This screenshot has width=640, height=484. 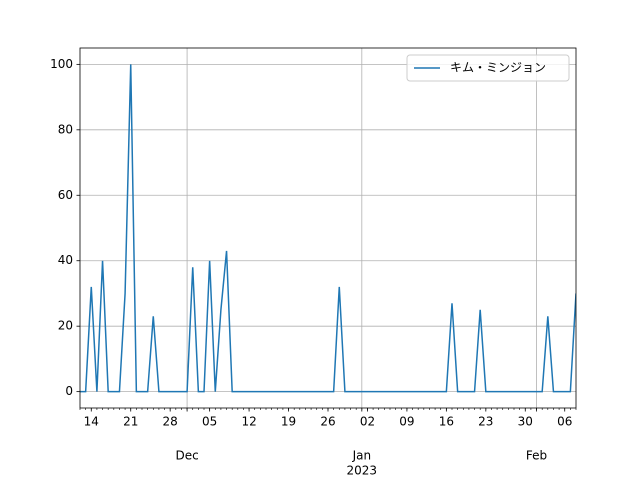 What do you see at coordinates (327, 422) in the screenshot?
I see `x-tick-label: 26` at bounding box center [327, 422].